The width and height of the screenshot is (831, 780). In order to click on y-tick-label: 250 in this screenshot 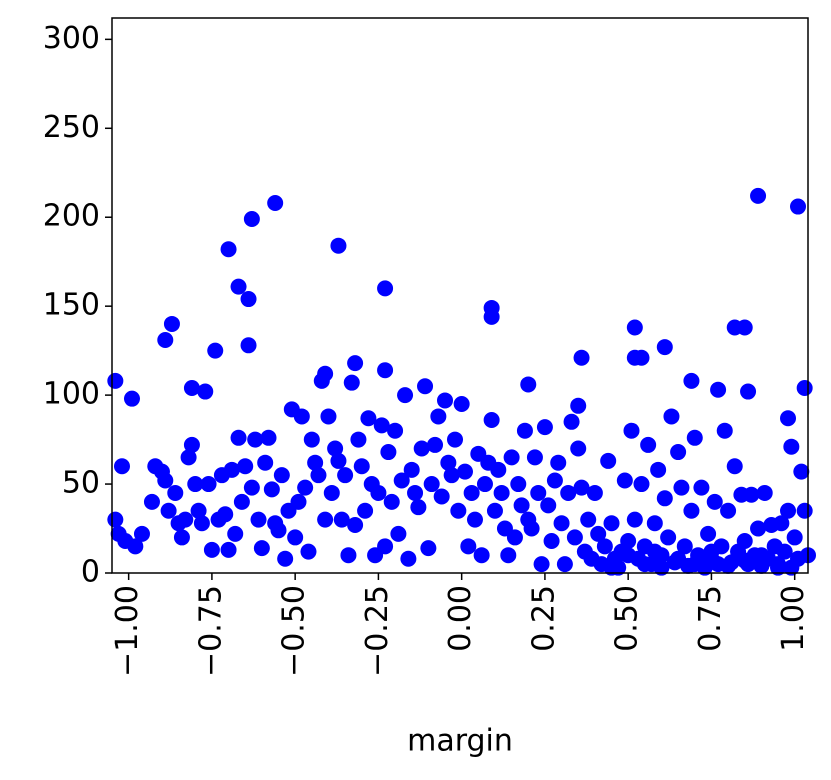, I will do `click(71, 127)`.